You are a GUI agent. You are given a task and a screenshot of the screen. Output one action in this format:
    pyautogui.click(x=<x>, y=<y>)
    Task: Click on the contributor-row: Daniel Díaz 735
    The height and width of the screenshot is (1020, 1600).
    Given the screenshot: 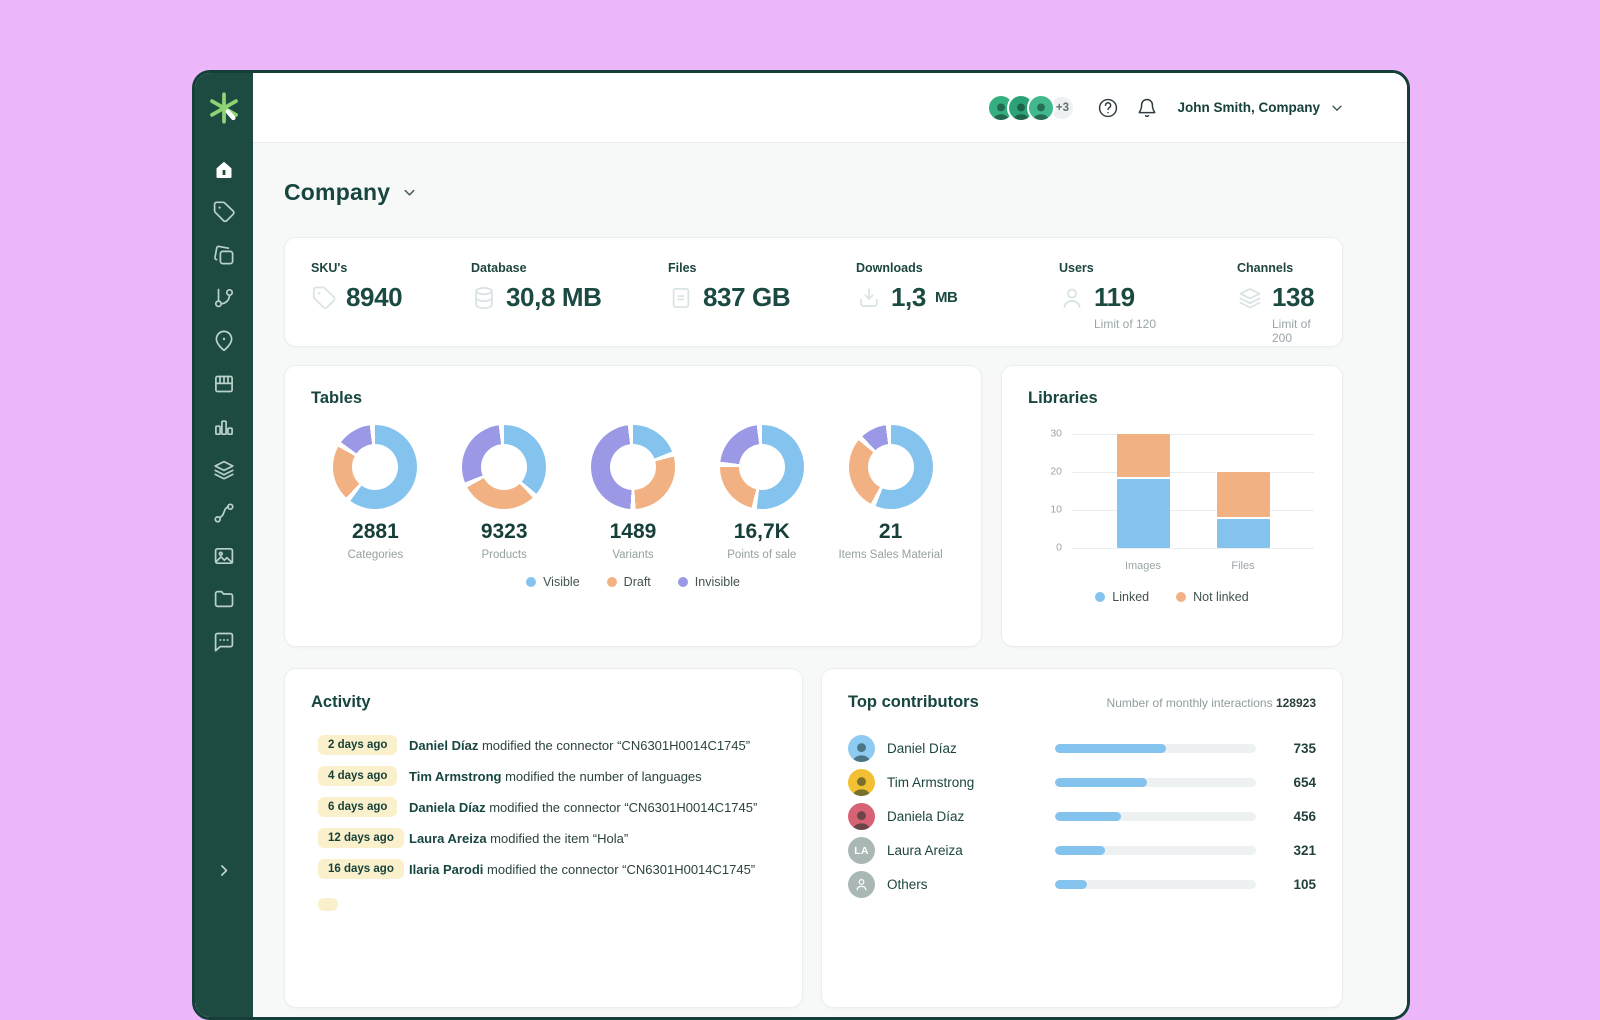 What is the action you would take?
    pyautogui.click(x=1082, y=748)
    